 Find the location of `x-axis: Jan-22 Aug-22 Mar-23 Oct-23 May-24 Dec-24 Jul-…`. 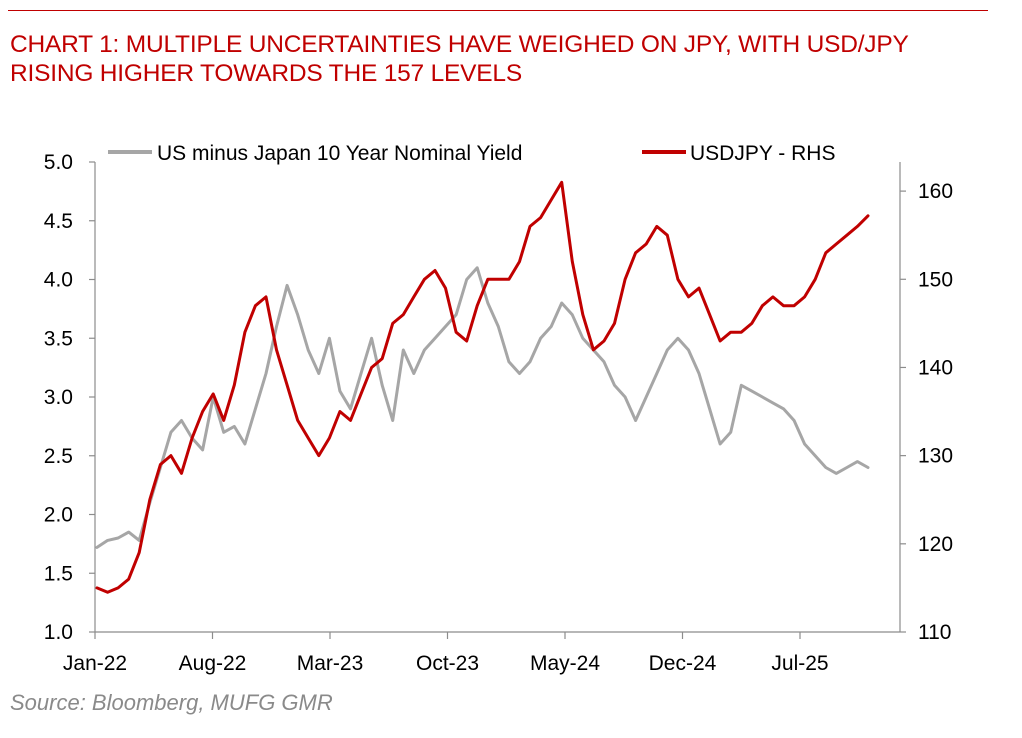

x-axis: Jan-22 Aug-22 Mar-23 Oct-23 May-24 Dec-24 Jul-… is located at coordinates (481, 653).